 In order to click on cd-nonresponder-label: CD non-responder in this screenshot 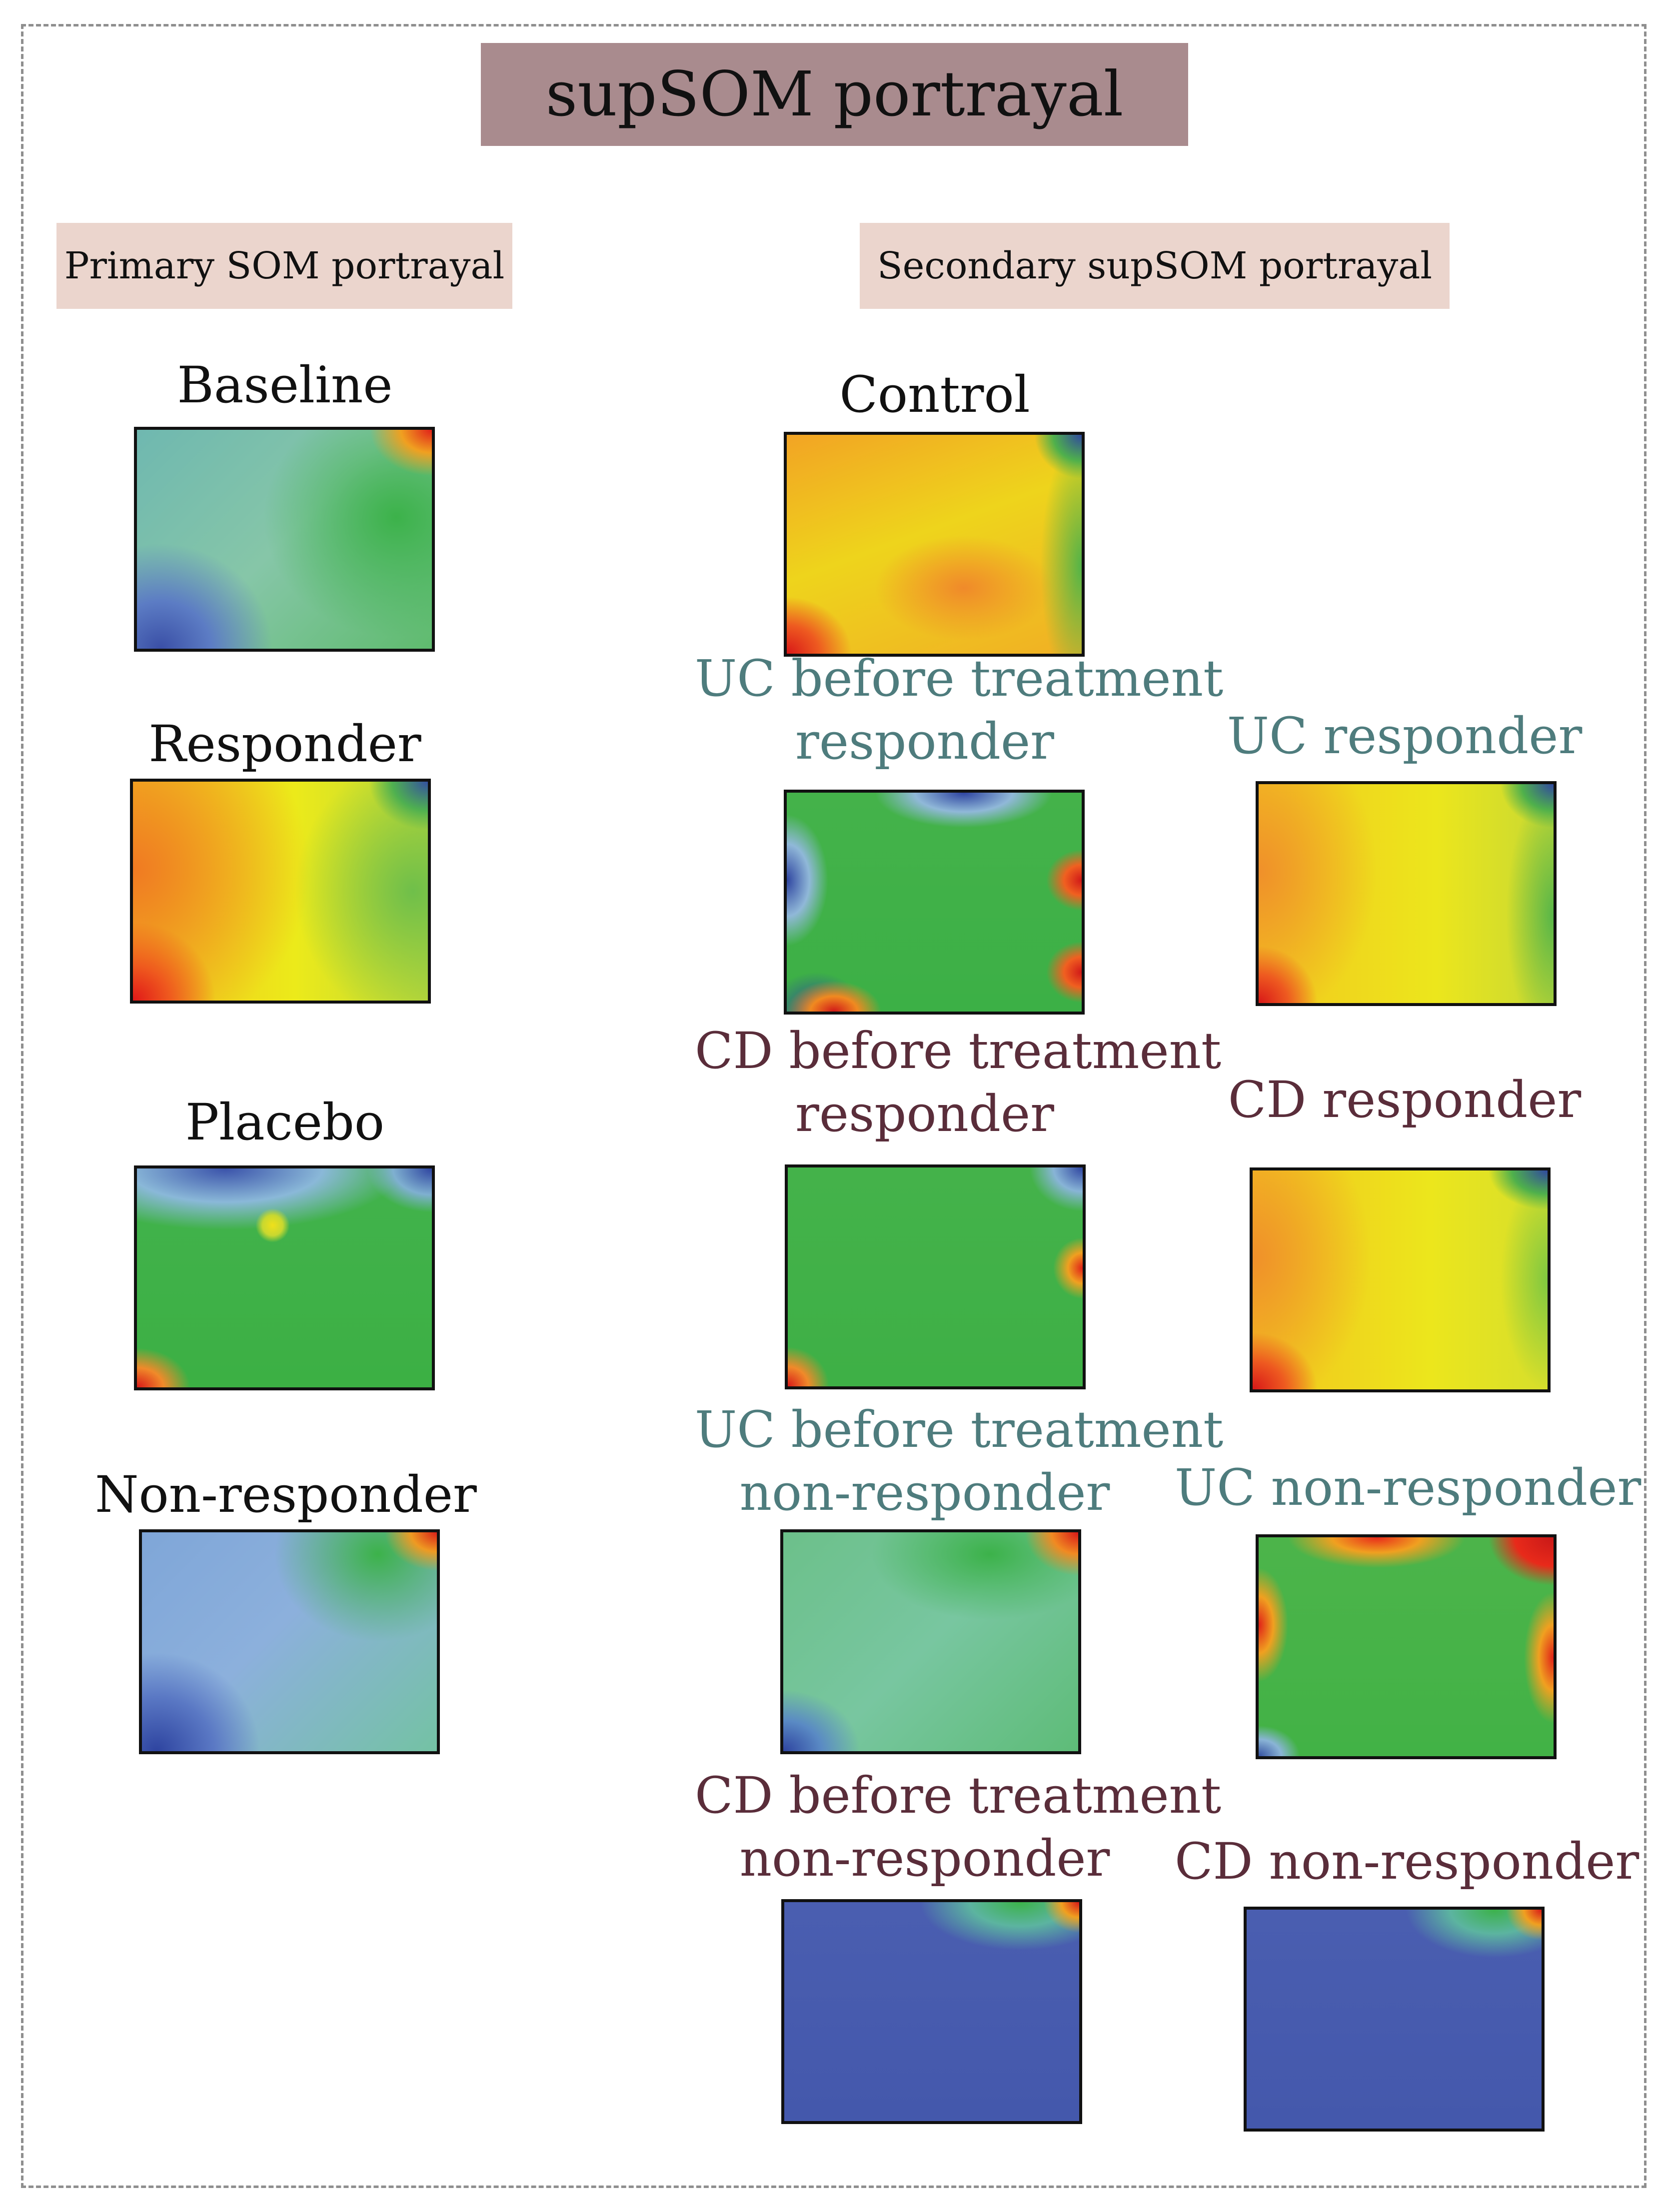, I will do `click(1407, 1861)`.